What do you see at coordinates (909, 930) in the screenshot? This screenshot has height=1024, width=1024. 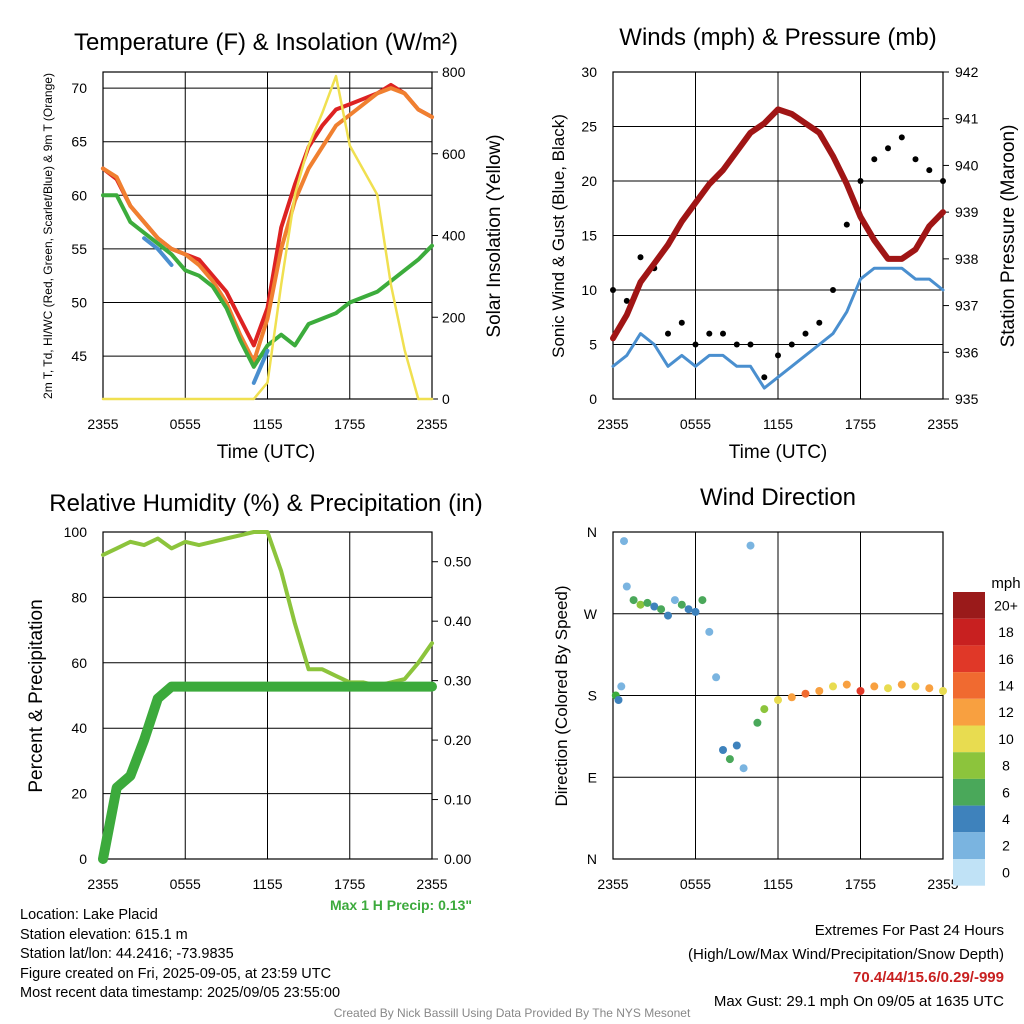 I see `extremes-title: Extremes For Past 24 Hours` at bounding box center [909, 930].